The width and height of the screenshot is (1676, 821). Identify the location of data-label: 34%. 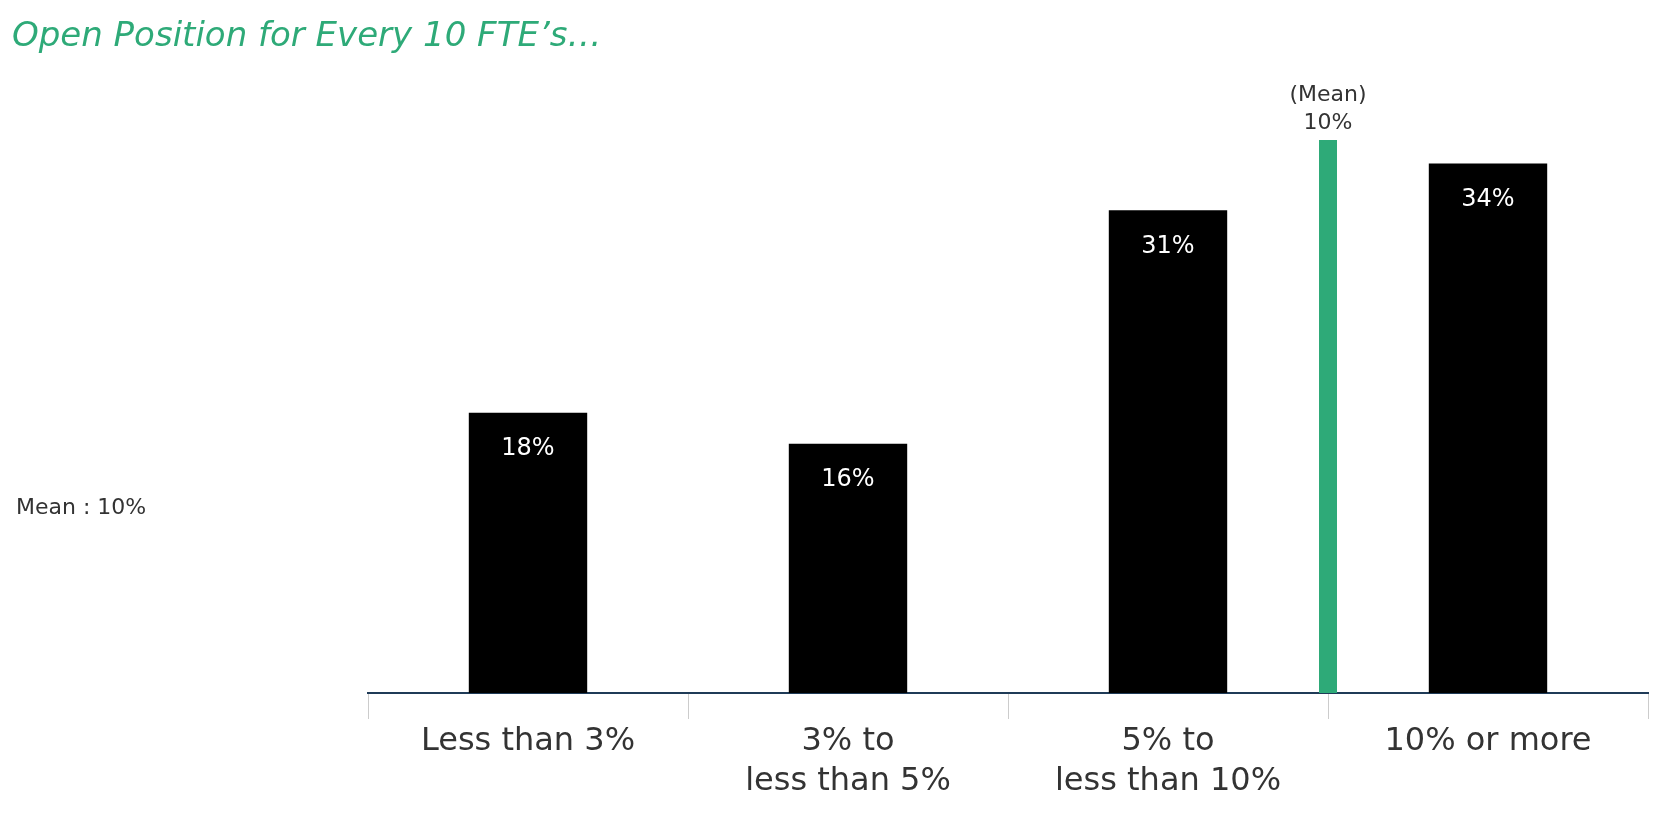
(1488, 197).